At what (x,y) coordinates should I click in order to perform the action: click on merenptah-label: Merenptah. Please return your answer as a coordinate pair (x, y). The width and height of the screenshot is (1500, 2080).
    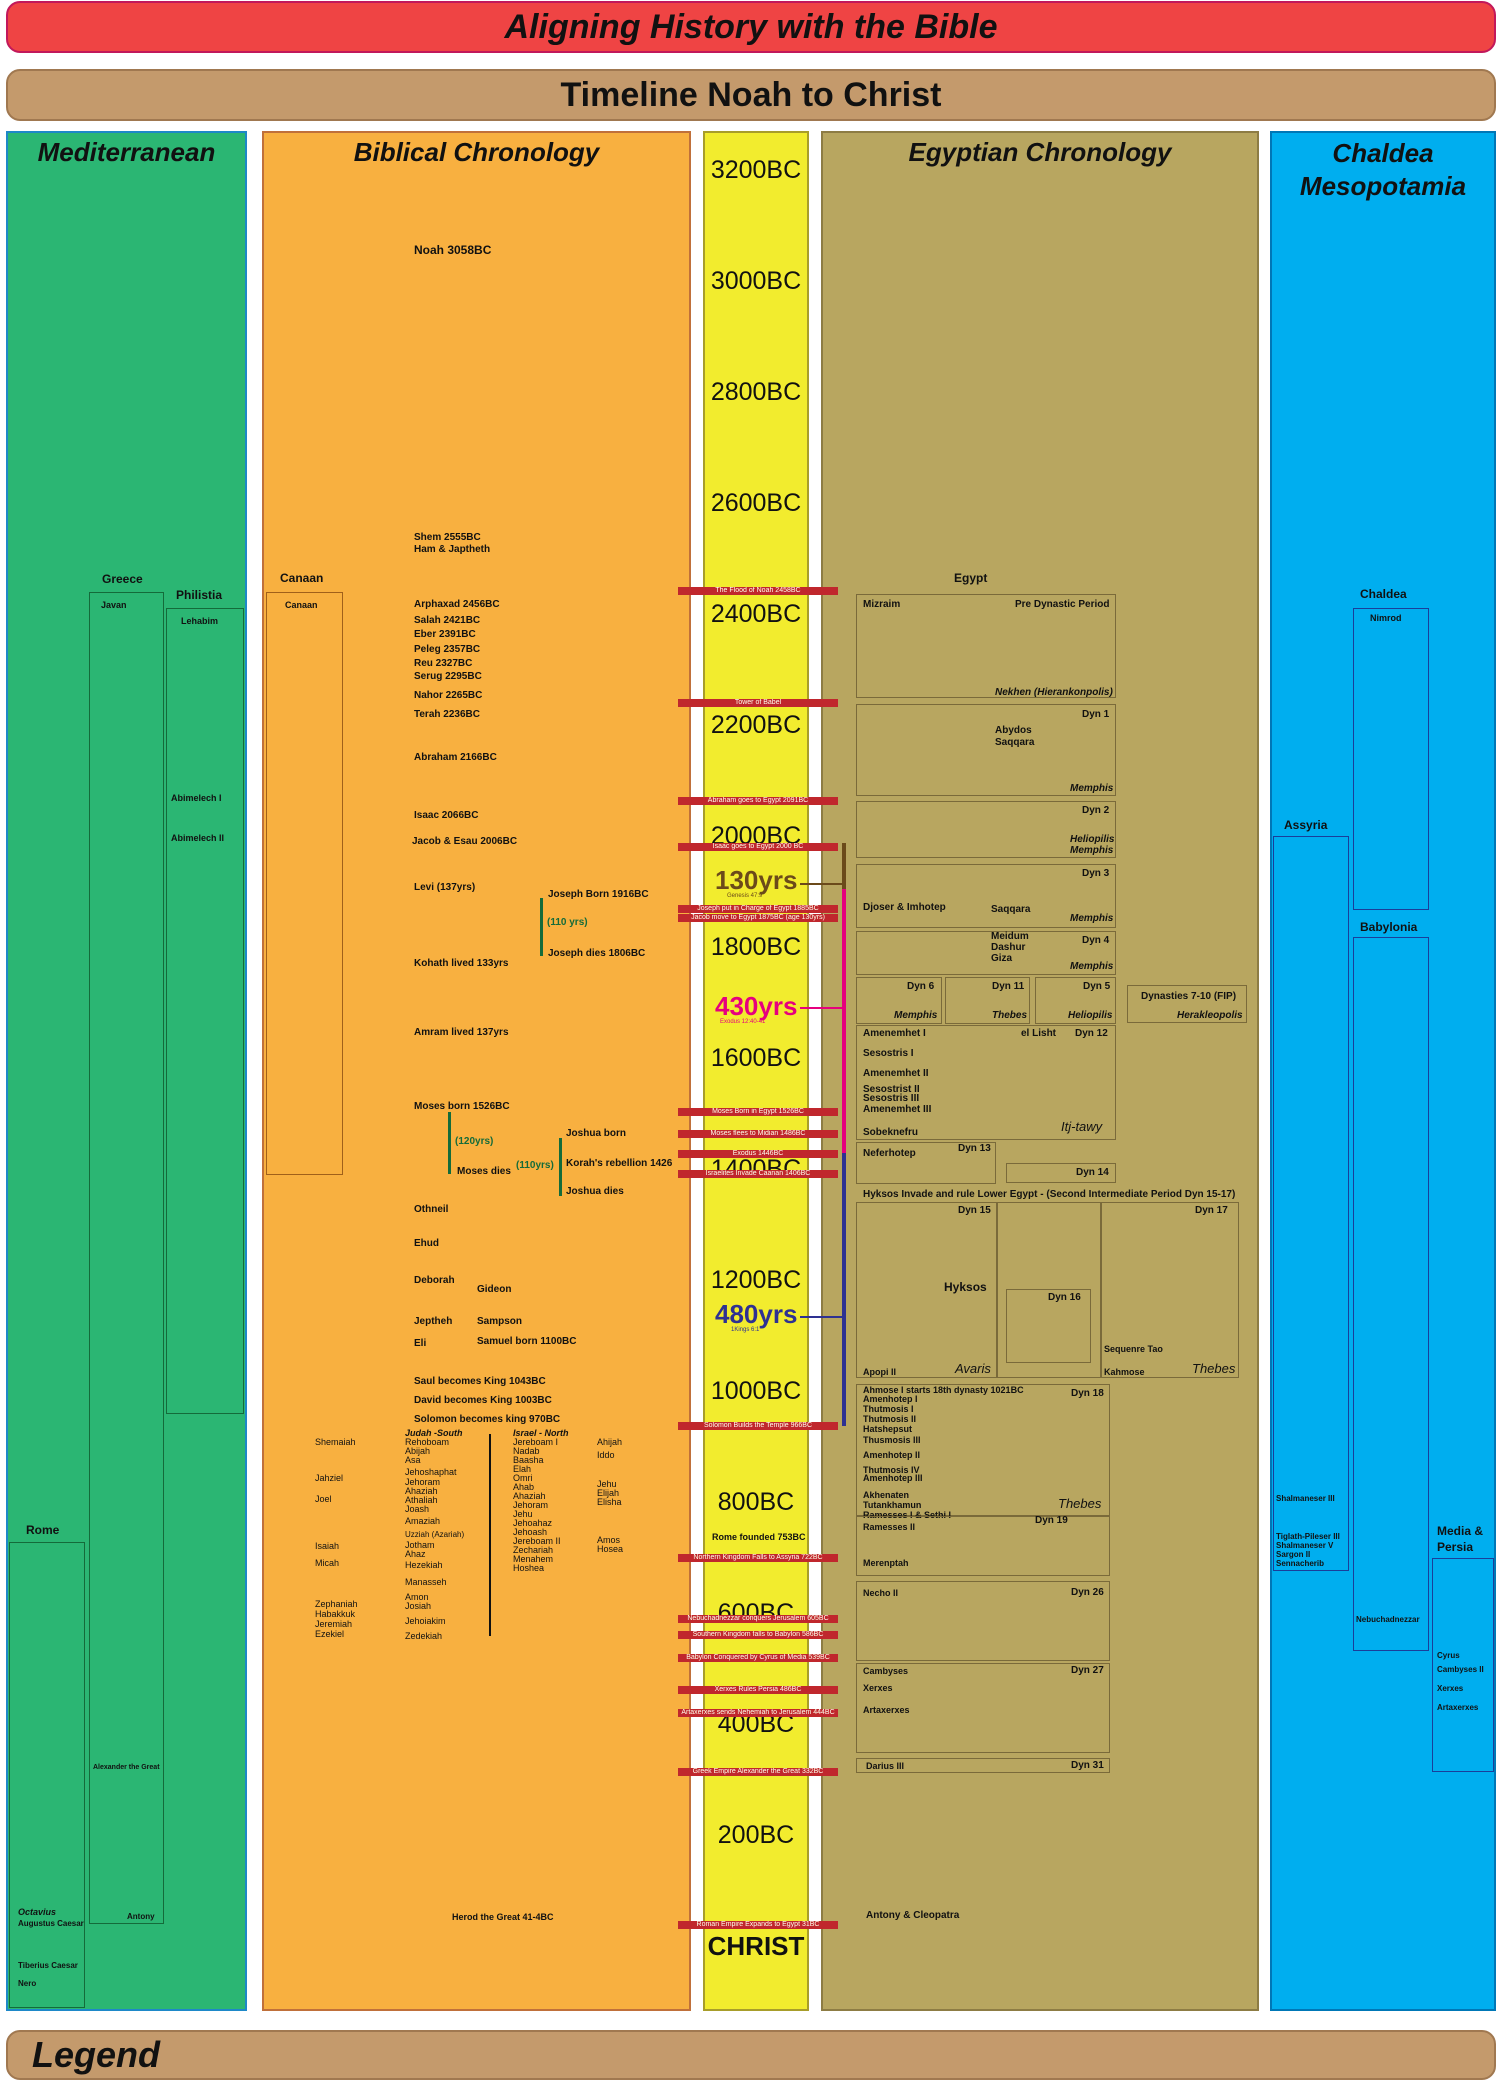
    Looking at the image, I should click on (886, 1563).